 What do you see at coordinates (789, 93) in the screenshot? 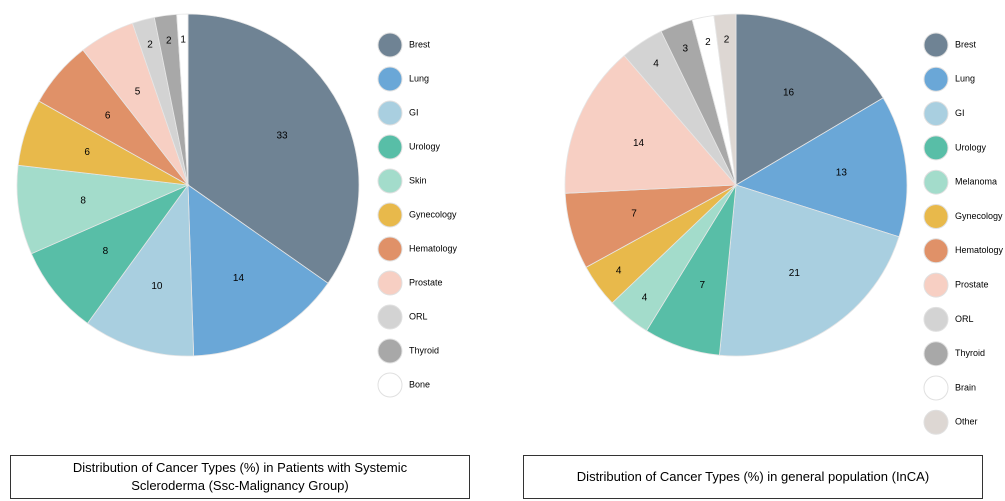
I see `data-label: 16` at bounding box center [789, 93].